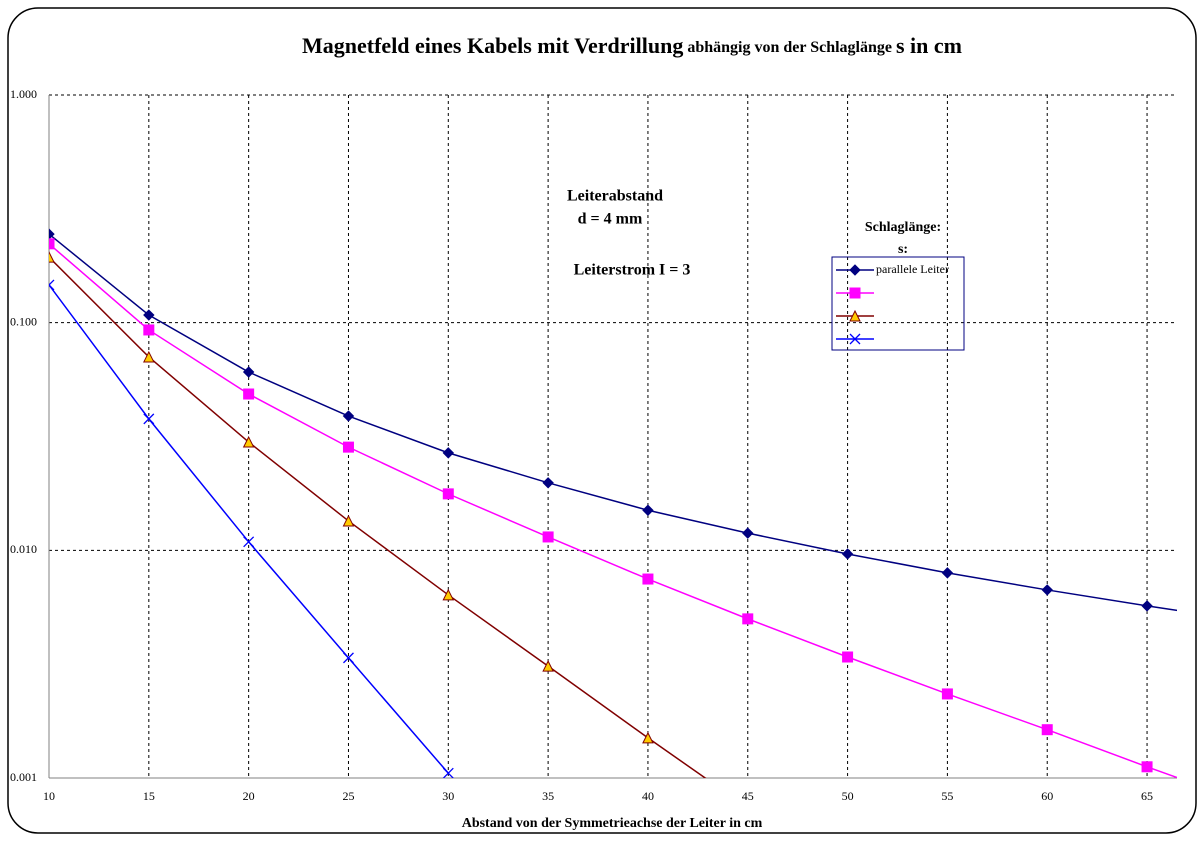  What do you see at coordinates (249, 796) in the screenshot?
I see `x-tick-label: 20` at bounding box center [249, 796].